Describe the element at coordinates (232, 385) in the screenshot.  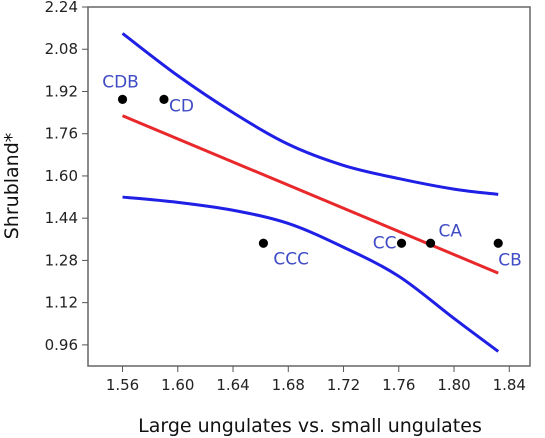
I see `x-tick-label: 1.64` at that location.